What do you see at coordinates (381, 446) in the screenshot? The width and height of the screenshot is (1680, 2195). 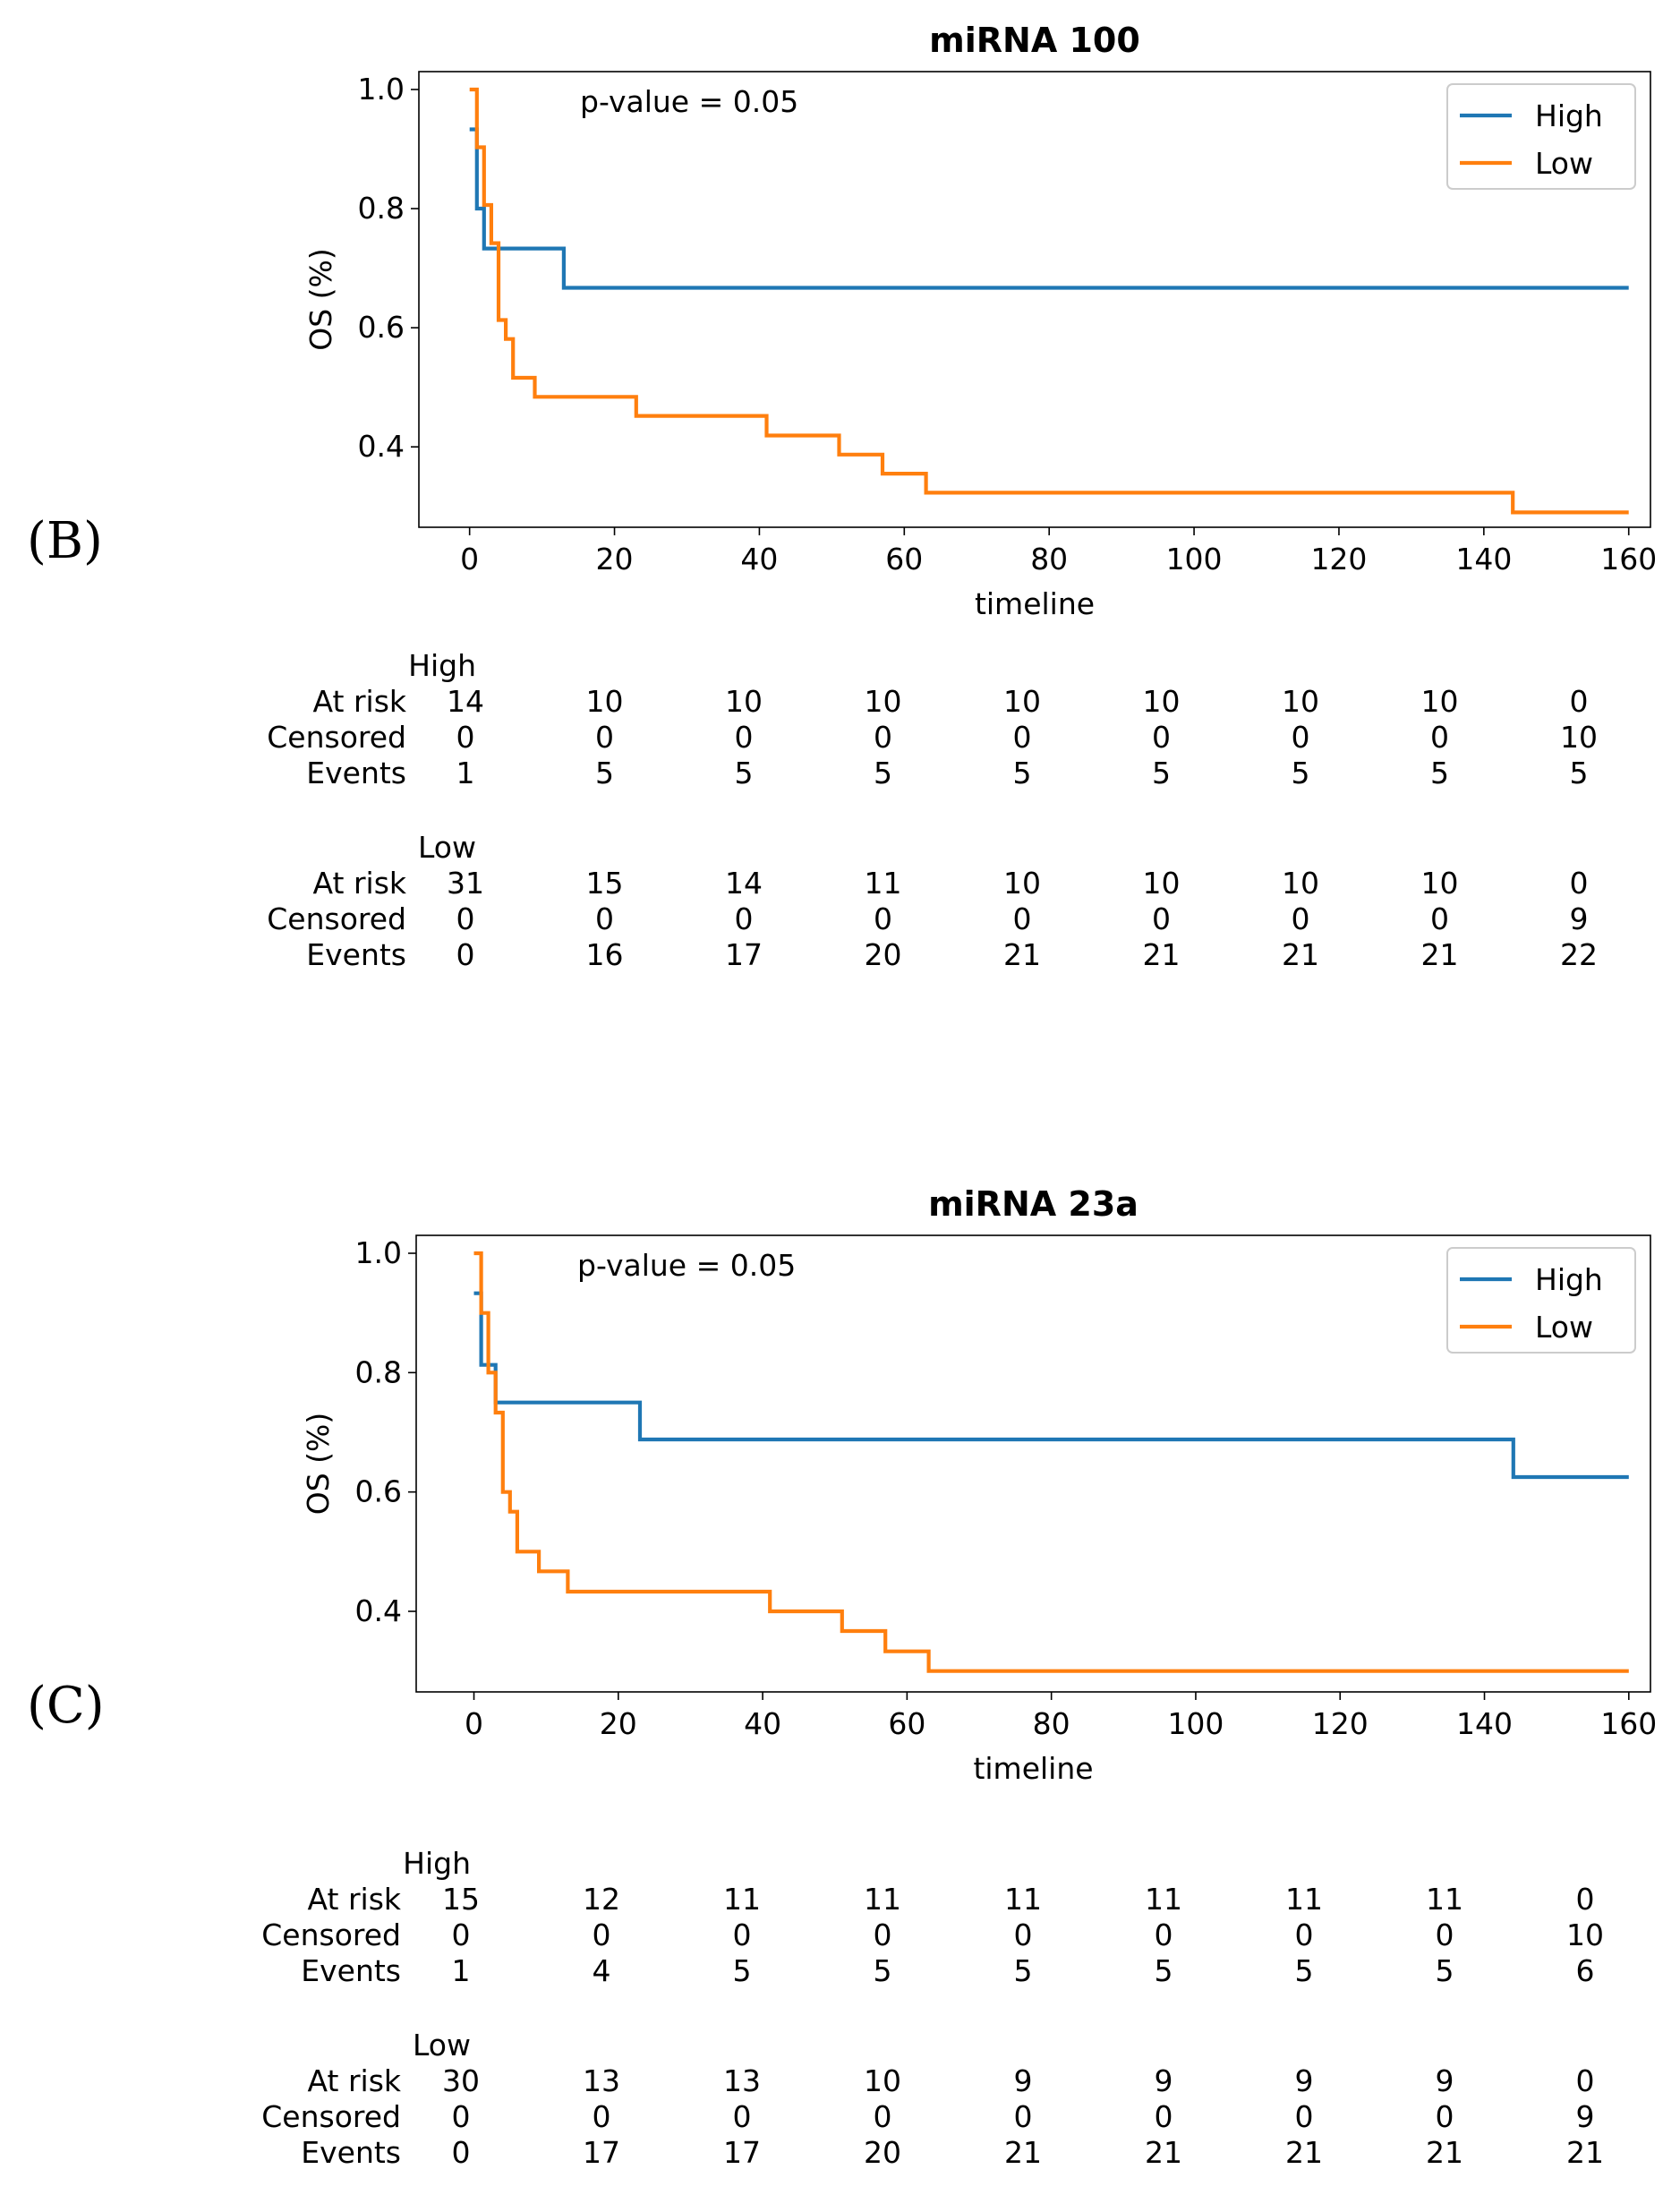 I see `y-tick-label: 0.4` at bounding box center [381, 446].